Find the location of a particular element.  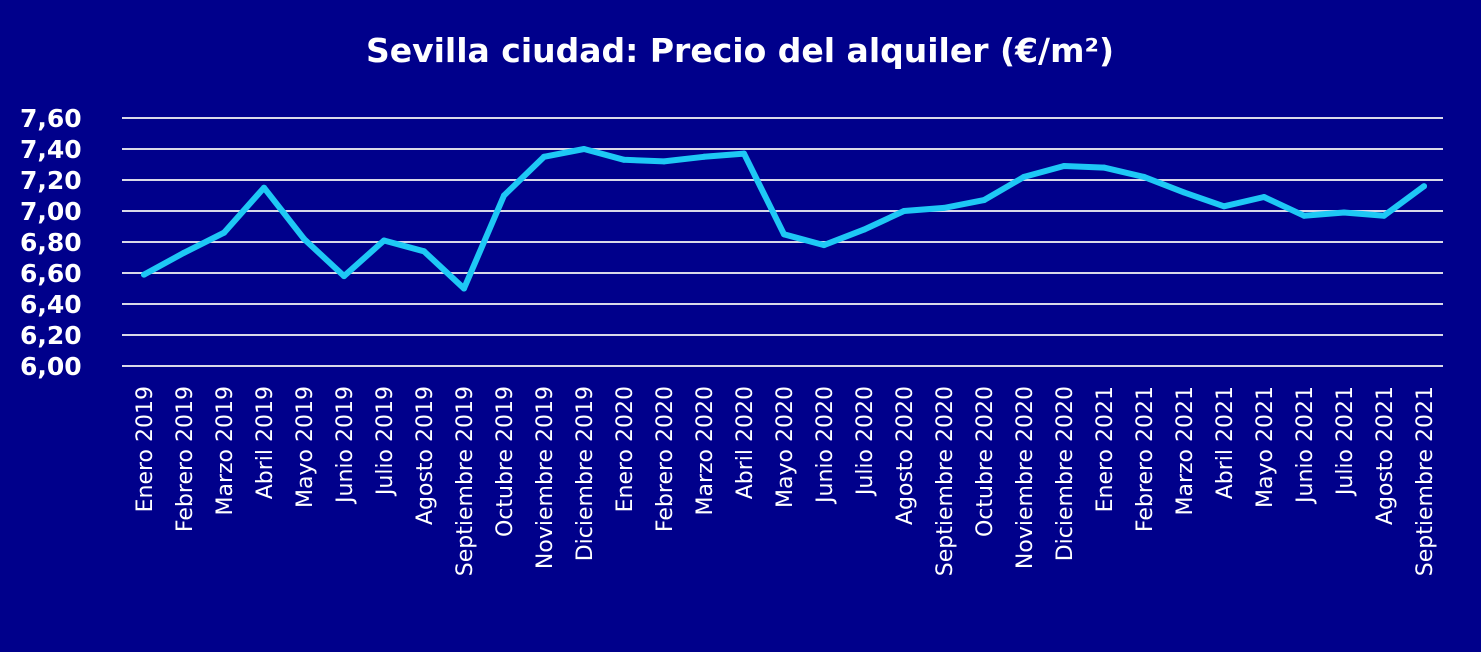

x-tick-label: Septiembre 2019 is located at coordinates (465, 481).